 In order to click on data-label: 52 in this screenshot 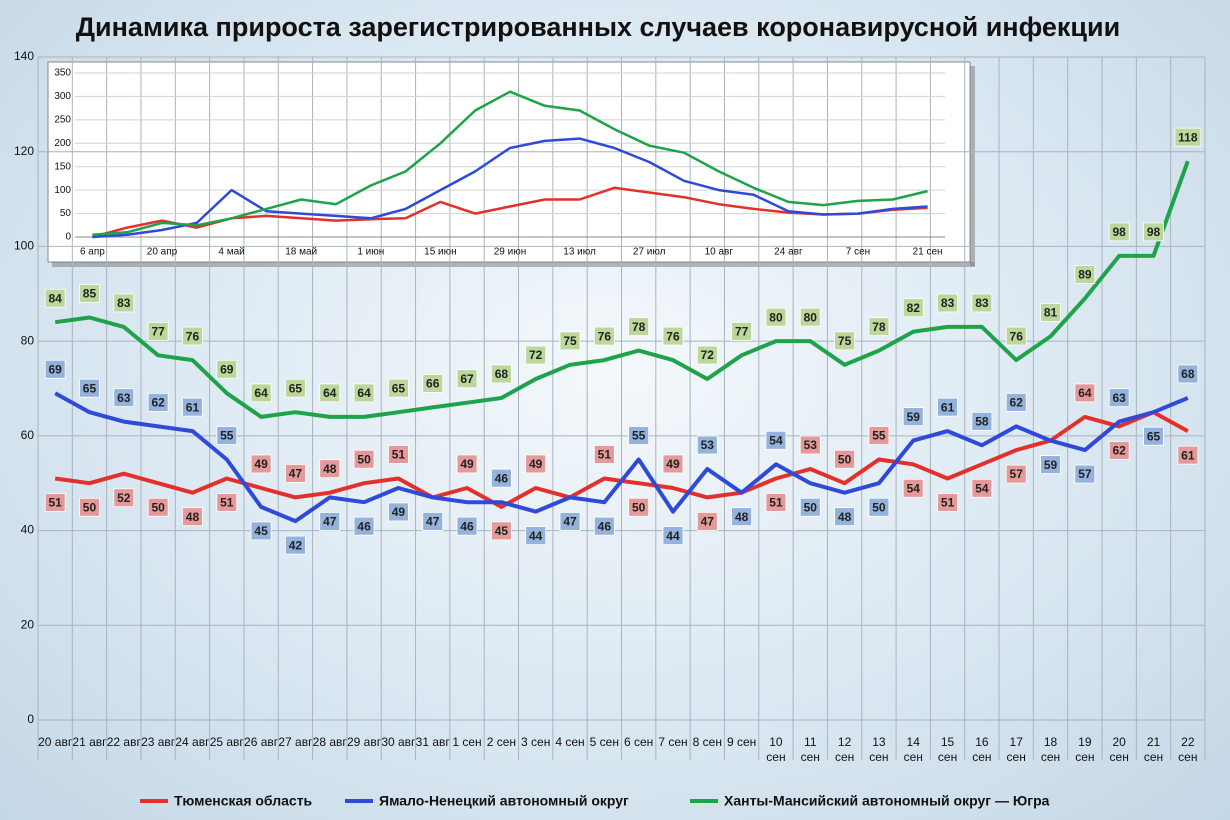, I will do `click(124, 498)`.